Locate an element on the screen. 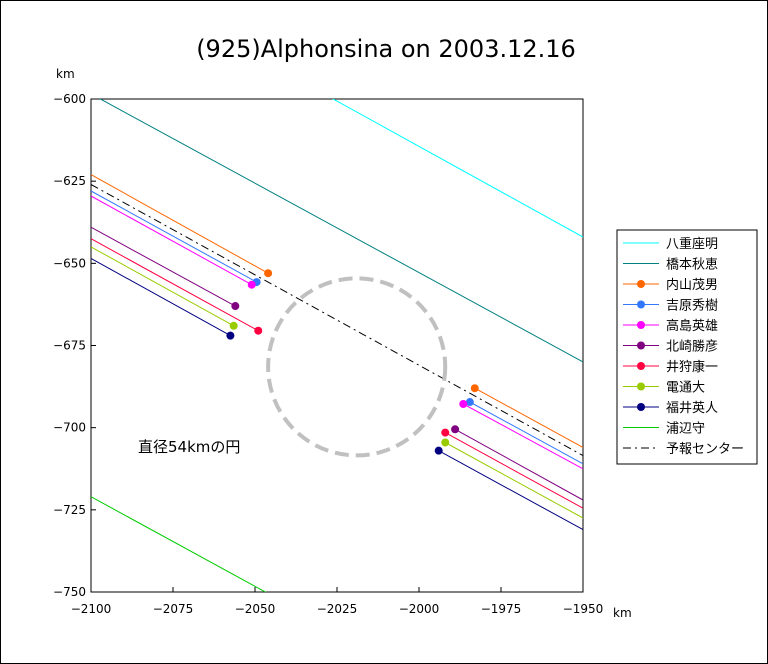 Image resolution: width=768 pixels, height=664 pixels. circle-annotation: 直径54kmの円 is located at coordinates (189, 447).